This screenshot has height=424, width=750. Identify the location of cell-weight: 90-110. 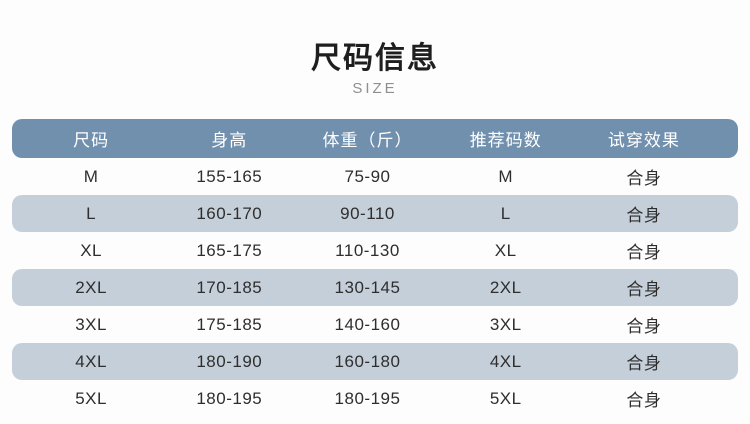
(367, 213).